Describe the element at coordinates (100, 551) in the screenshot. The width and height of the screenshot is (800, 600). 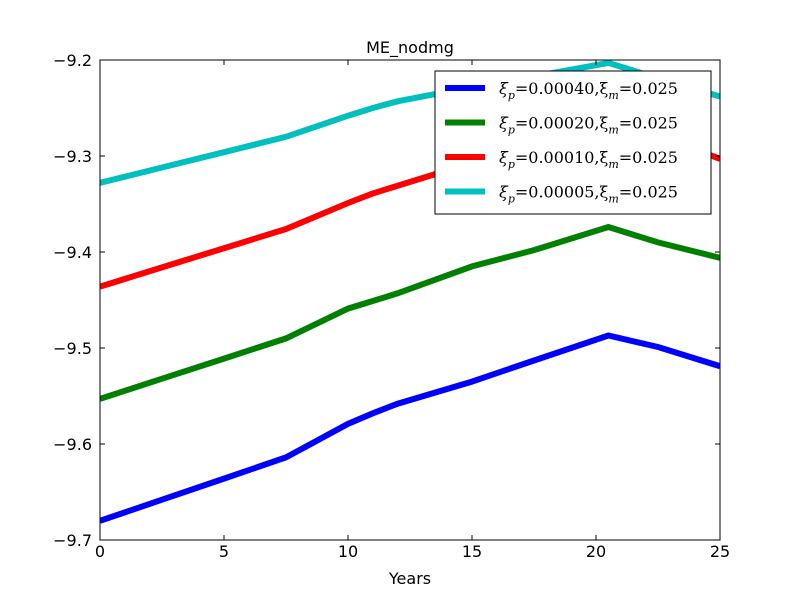
I see `x-tick-label: 0` at that location.